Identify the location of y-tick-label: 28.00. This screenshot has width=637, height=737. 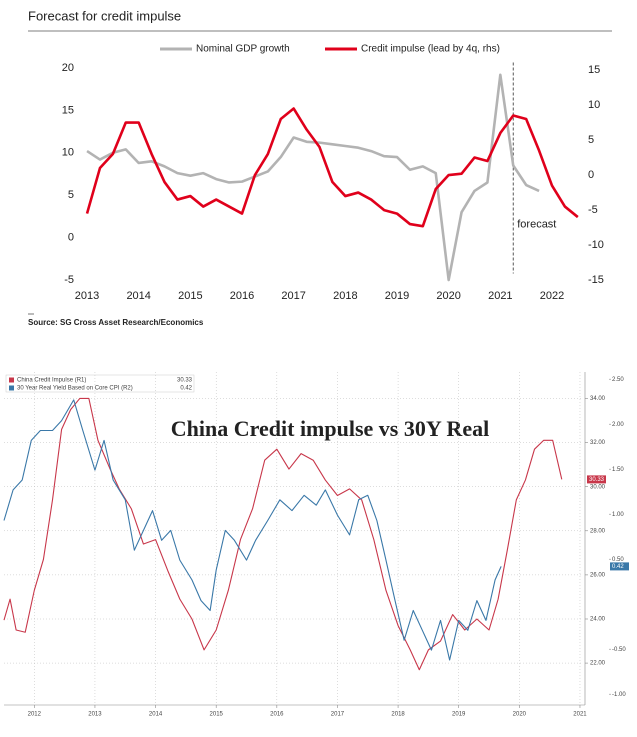
(598, 531).